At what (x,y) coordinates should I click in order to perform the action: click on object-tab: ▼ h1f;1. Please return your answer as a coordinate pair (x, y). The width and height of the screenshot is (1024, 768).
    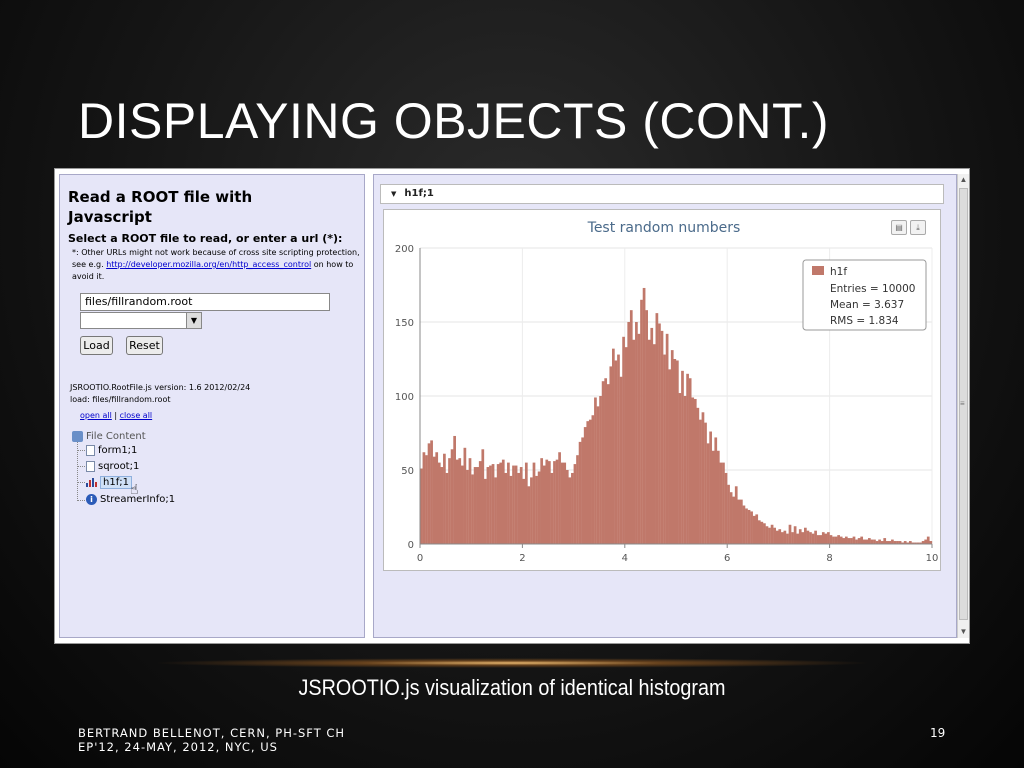
    Looking at the image, I should click on (662, 194).